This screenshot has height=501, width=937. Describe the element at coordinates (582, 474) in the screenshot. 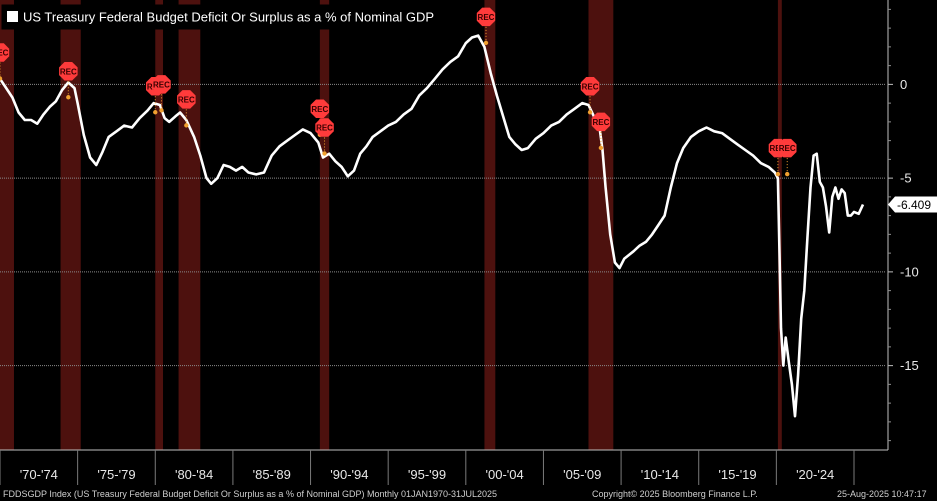

I see `x-tick-label-8: '05-'09` at that location.